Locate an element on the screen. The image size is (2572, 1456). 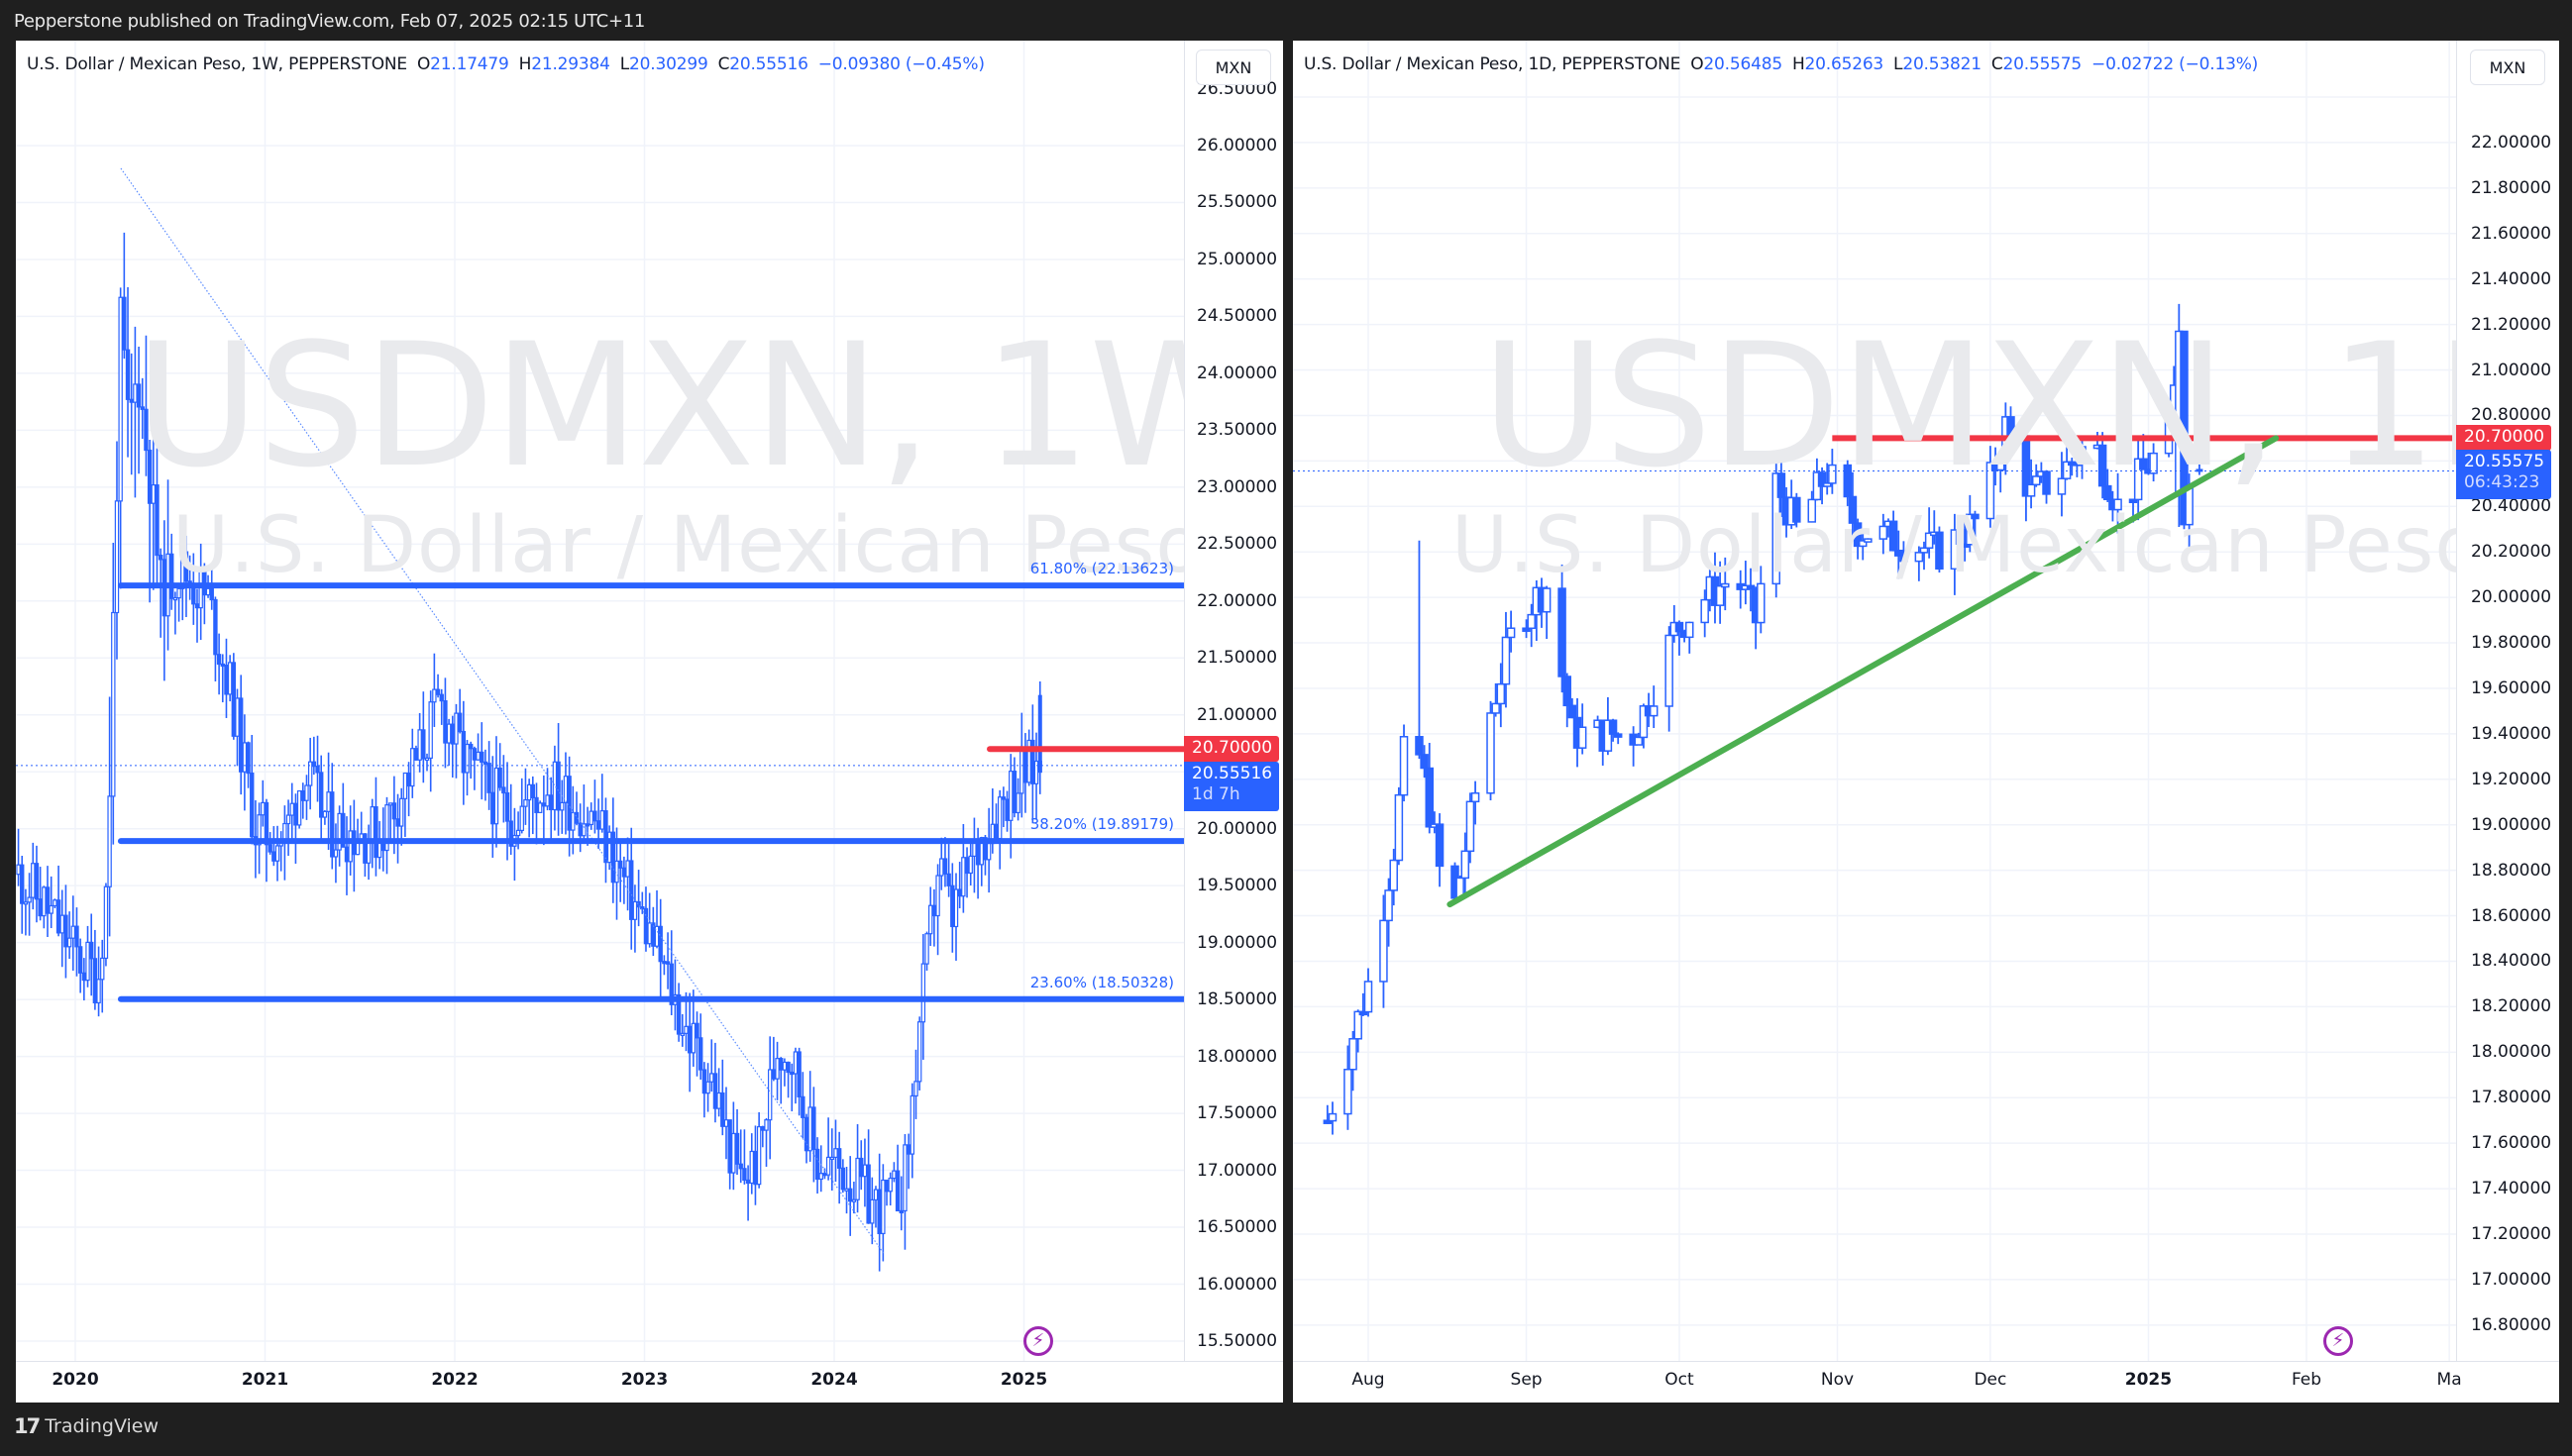
axis-tick-label: 17.50000 is located at coordinates (1237, 1113).